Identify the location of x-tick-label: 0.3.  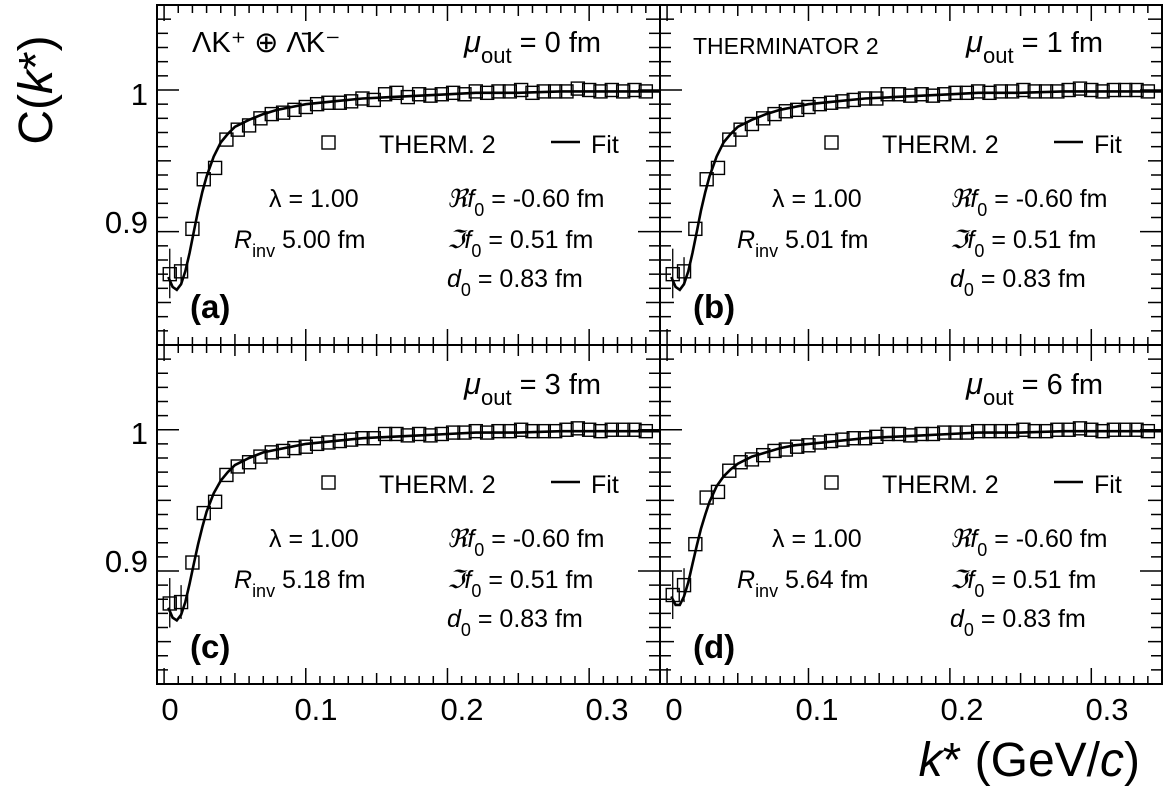
(1106, 709).